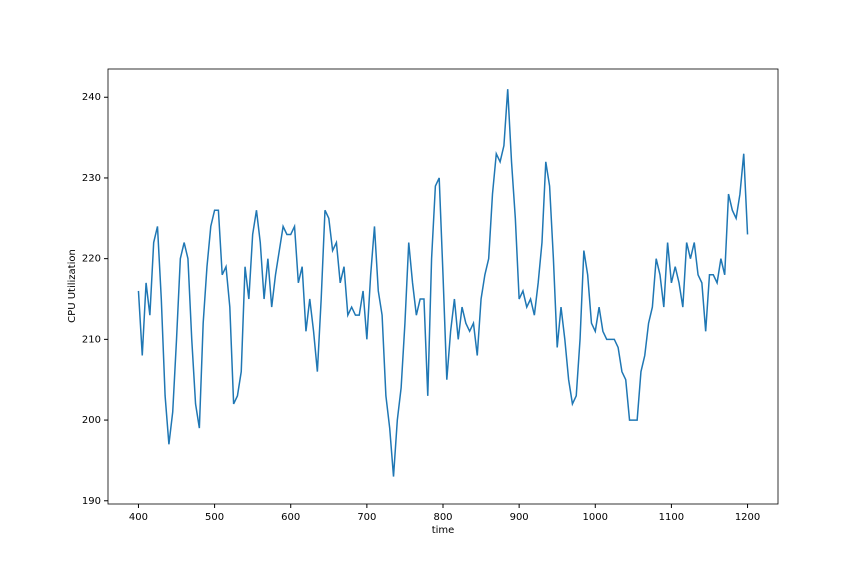  I want to click on x-tick-label: 600, so click(290, 517).